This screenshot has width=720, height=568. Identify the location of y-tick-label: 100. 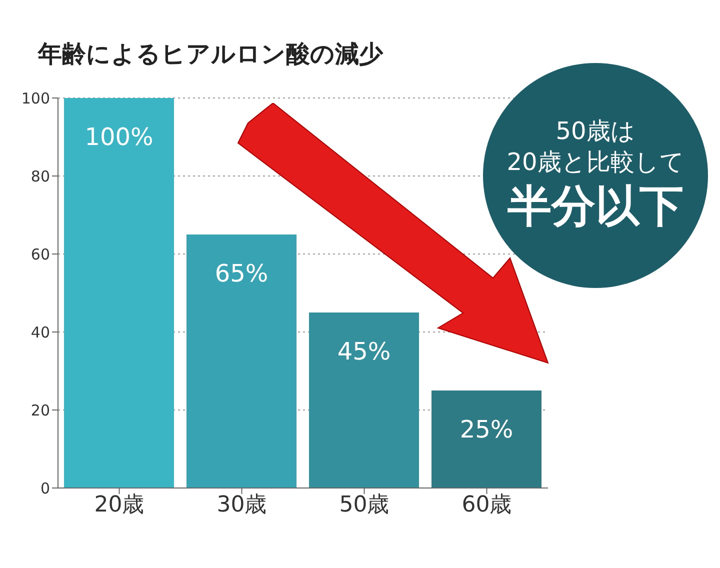
(35, 98).